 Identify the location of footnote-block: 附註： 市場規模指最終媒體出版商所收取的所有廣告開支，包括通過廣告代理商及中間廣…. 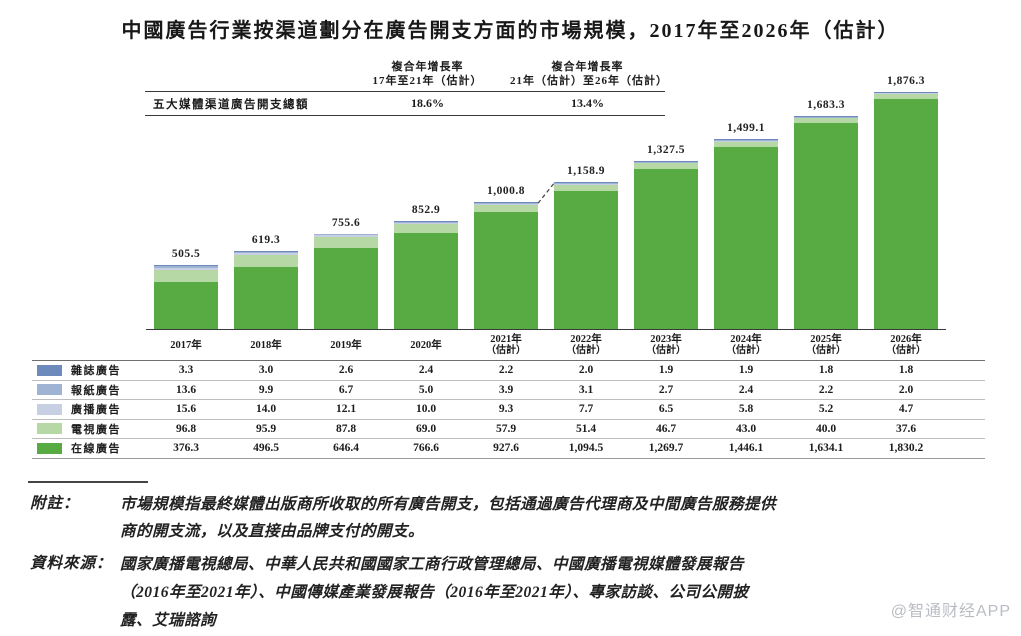
(511, 518).